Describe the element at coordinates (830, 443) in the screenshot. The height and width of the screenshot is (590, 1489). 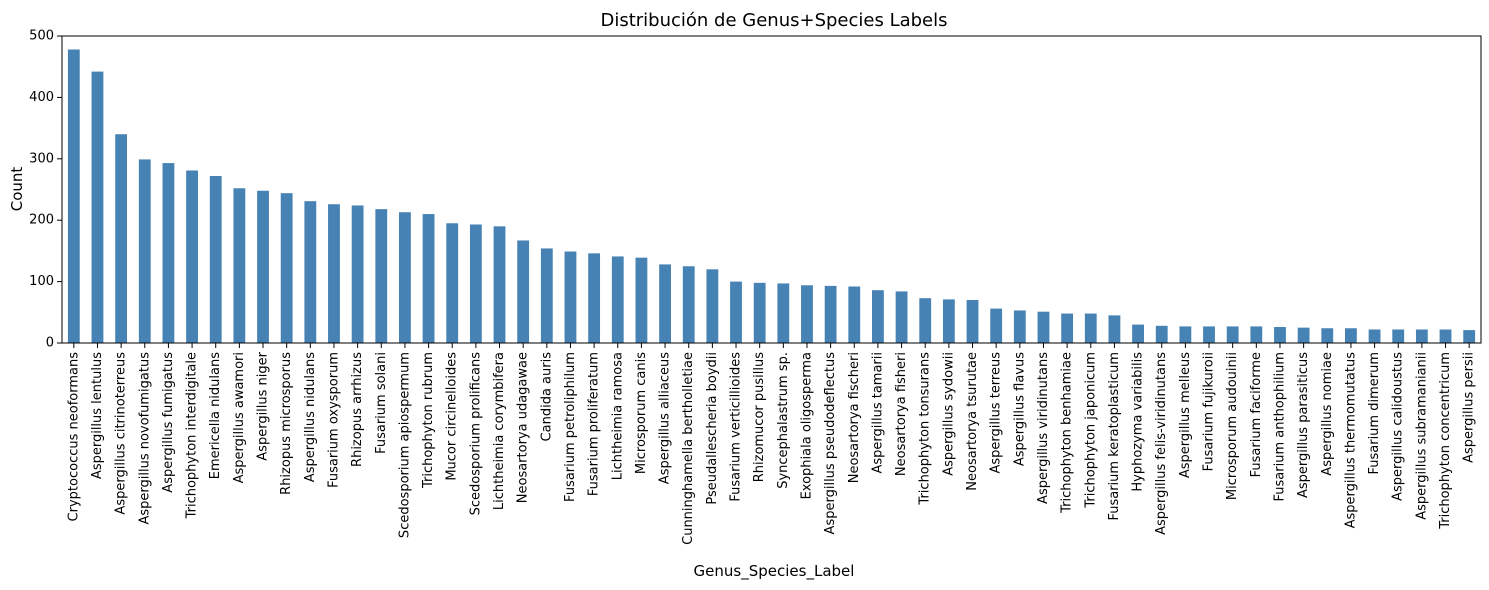
I see `x-tick-label: Aspergillus pseudodeflectus` at that location.